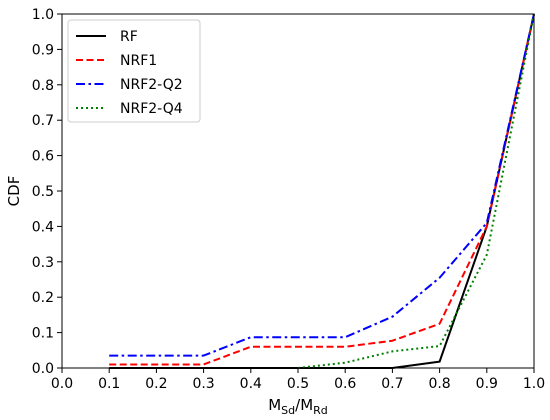  What do you see at coordinates (439, 384) in the screenshot?
I see `x-tick-label: 0.8` at bounding box center [439, 384].